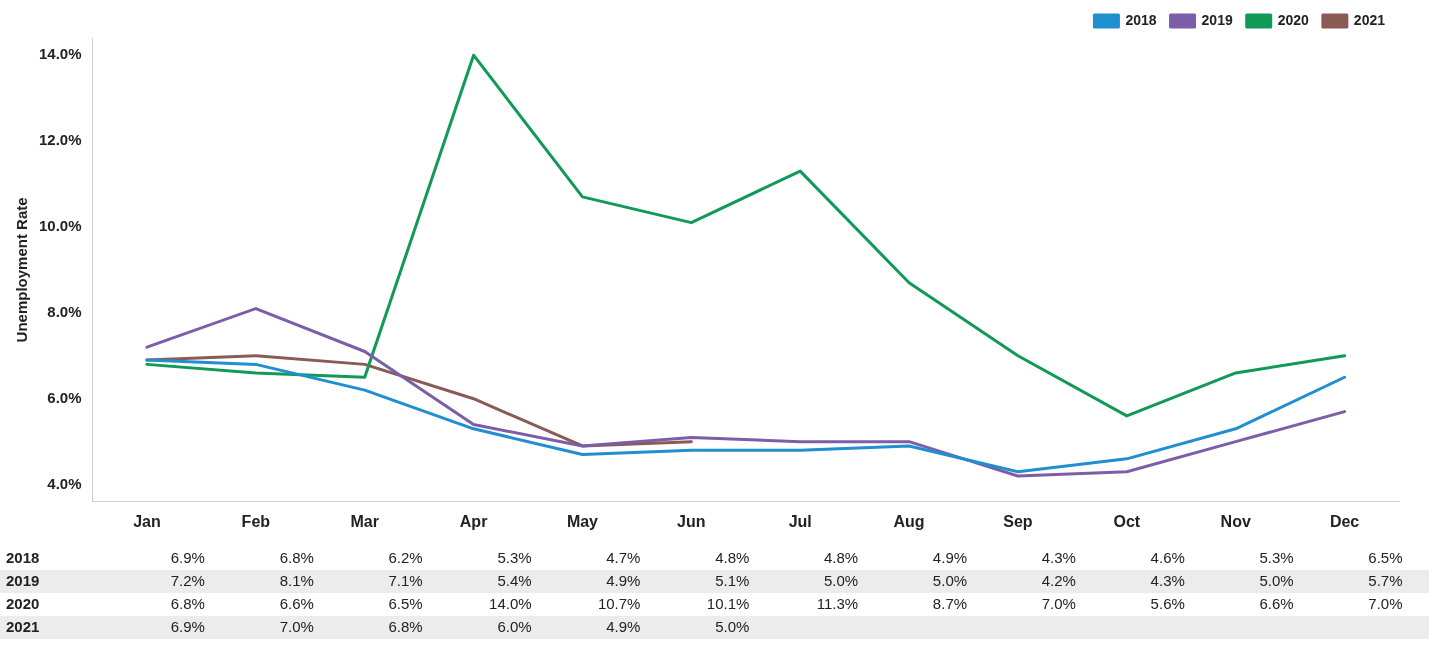  I want to click on data-label: 6.0%, so click(514, 626).